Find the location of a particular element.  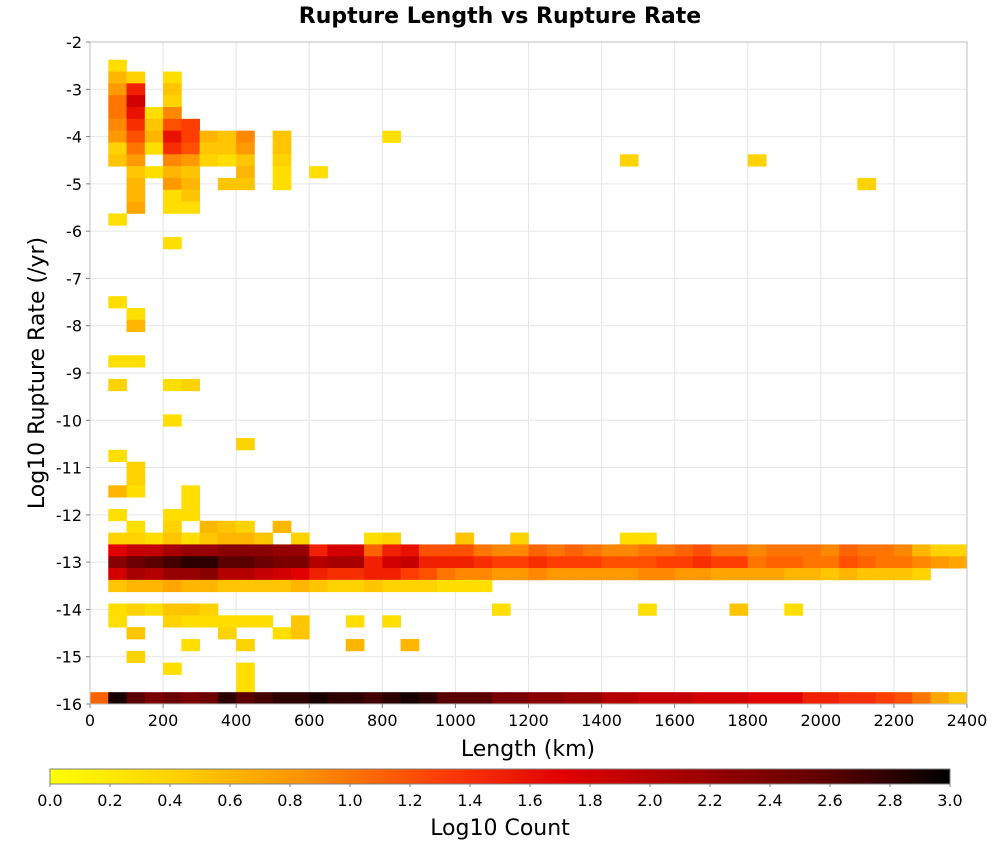

colorbar-tick-label: 1.6 is located at coordinates (529, 800).